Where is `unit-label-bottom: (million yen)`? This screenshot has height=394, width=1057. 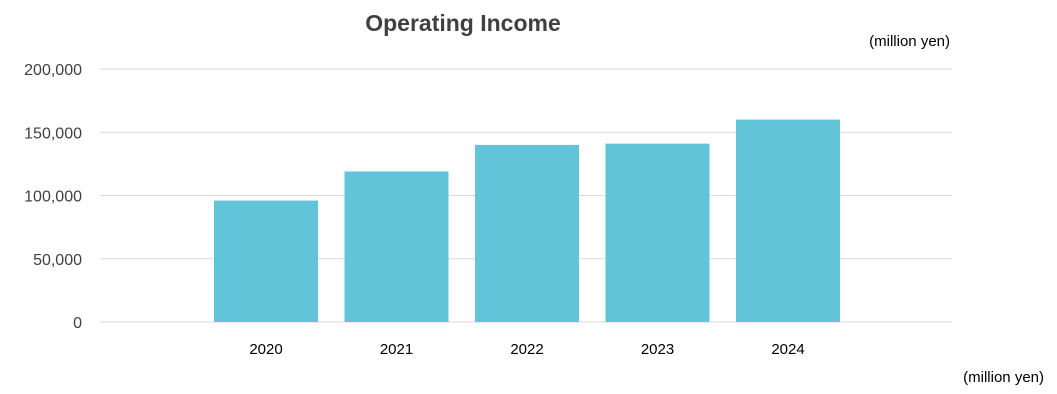
unit-label-bottom: (million yen) is located at coordinates (1003, 377).